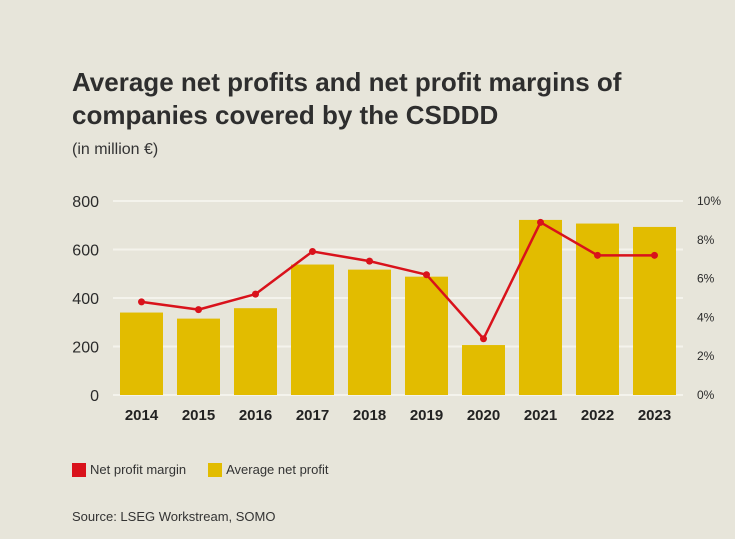 The height and width of the screenshot is (539, 735). I want to click on margin-point-2021, so click(540, 222).